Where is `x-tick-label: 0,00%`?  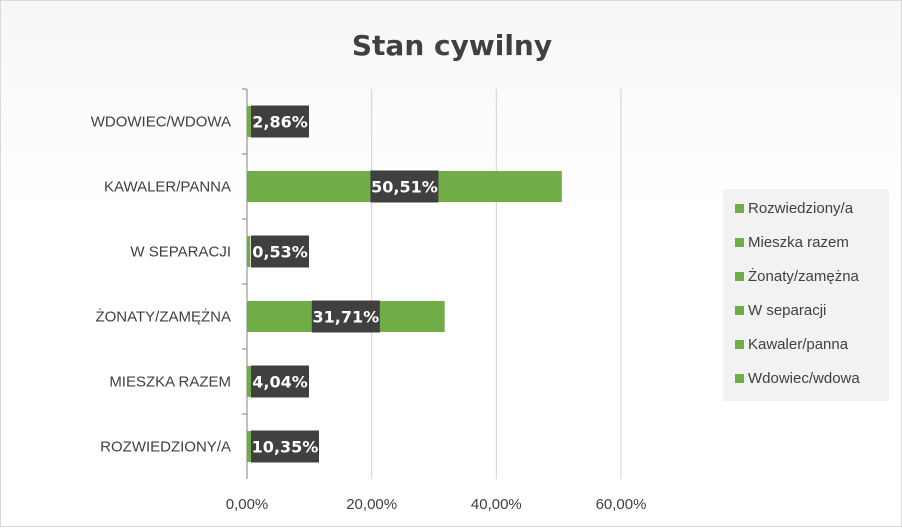 x-tick-label: 0,00% is located at coordinates (247, 504).